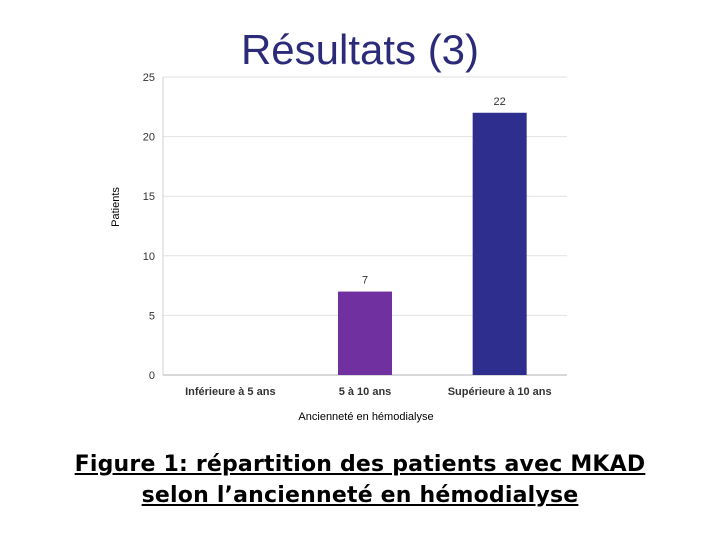 This screenshot has width=720, height=540. Describe the element at coordinates (149, 78) in the screenshot. I see `y-tick-label: 25` at that location.